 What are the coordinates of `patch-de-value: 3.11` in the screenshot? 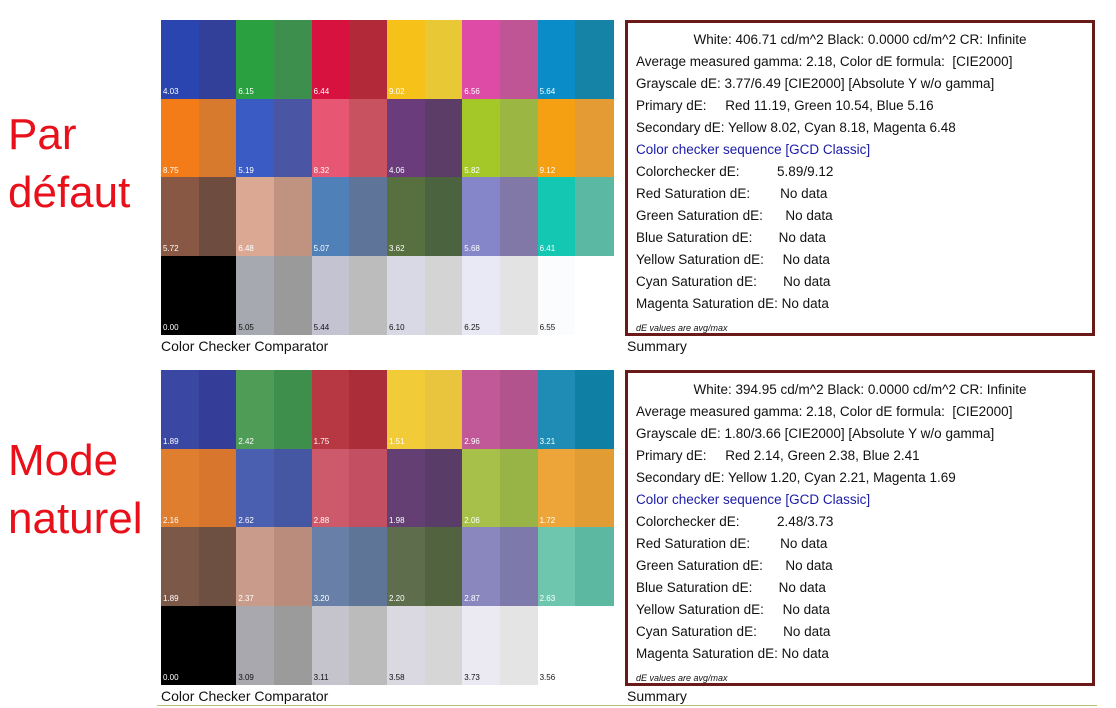 It's located at (321, 677).